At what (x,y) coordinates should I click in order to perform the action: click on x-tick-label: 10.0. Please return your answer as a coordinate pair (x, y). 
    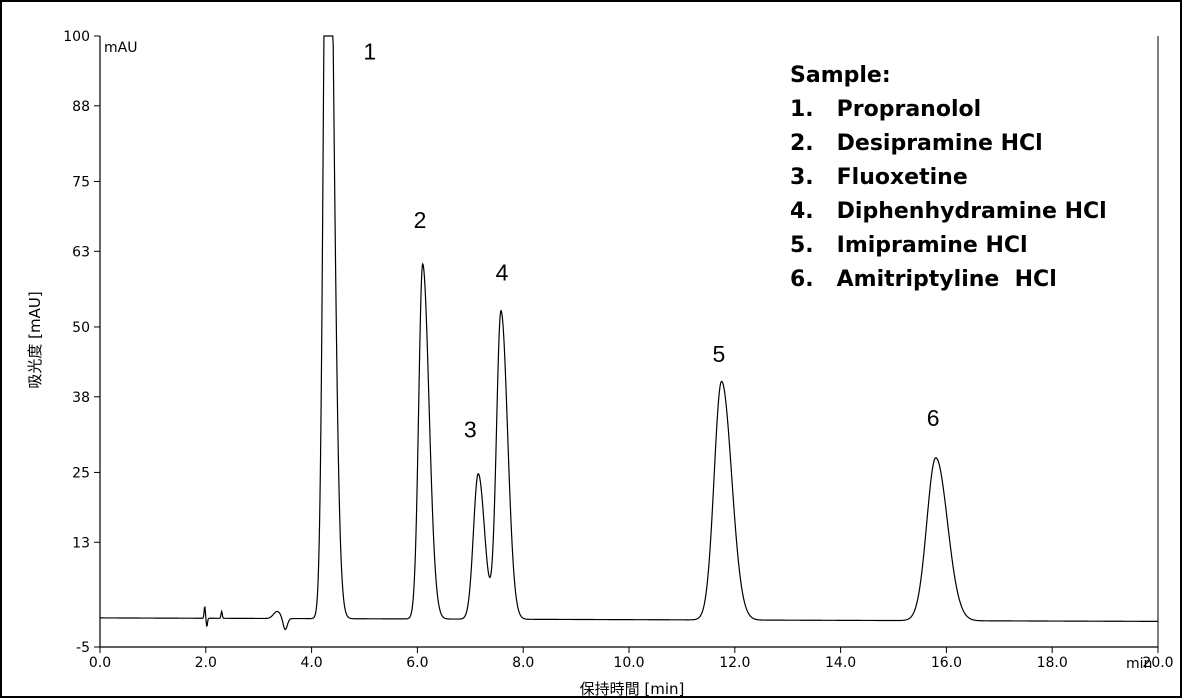
    Looking at the image, I should click on (628, 663).